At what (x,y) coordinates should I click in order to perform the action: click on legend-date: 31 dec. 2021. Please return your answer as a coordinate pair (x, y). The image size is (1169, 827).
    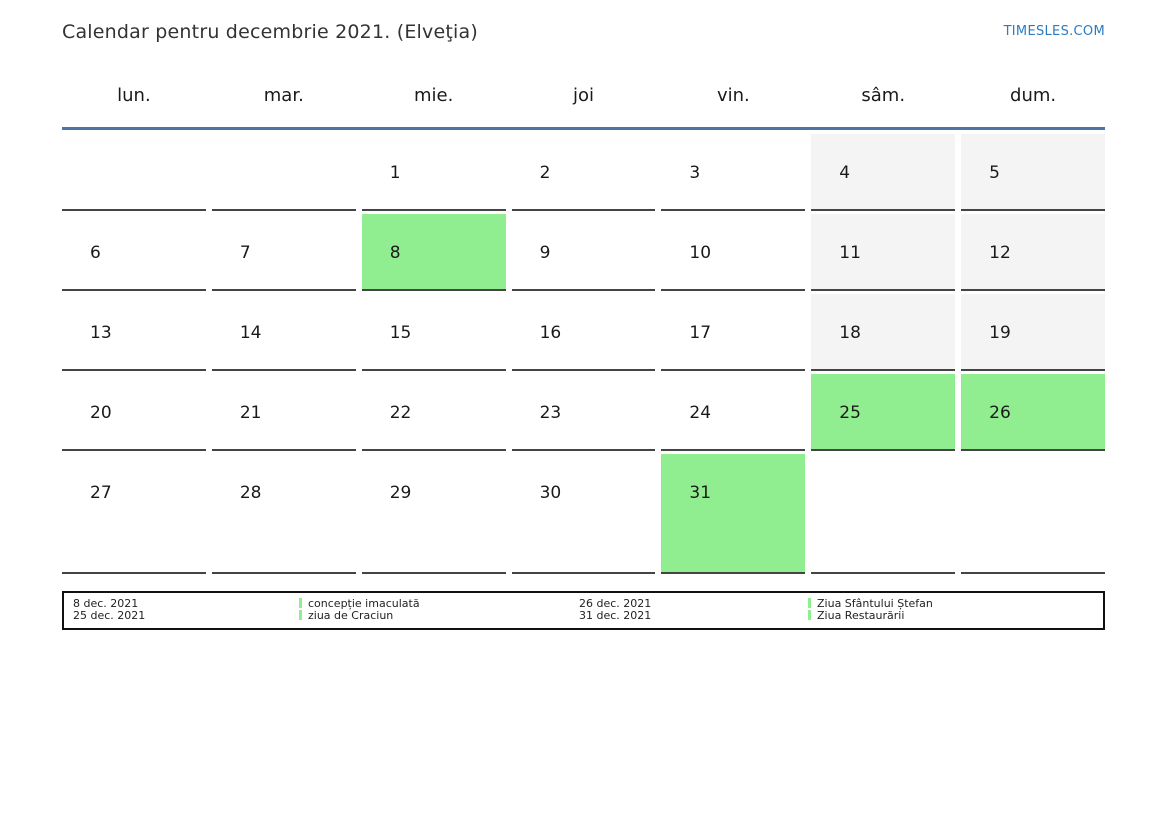
    Looking at the image, I should click on (615, 615).